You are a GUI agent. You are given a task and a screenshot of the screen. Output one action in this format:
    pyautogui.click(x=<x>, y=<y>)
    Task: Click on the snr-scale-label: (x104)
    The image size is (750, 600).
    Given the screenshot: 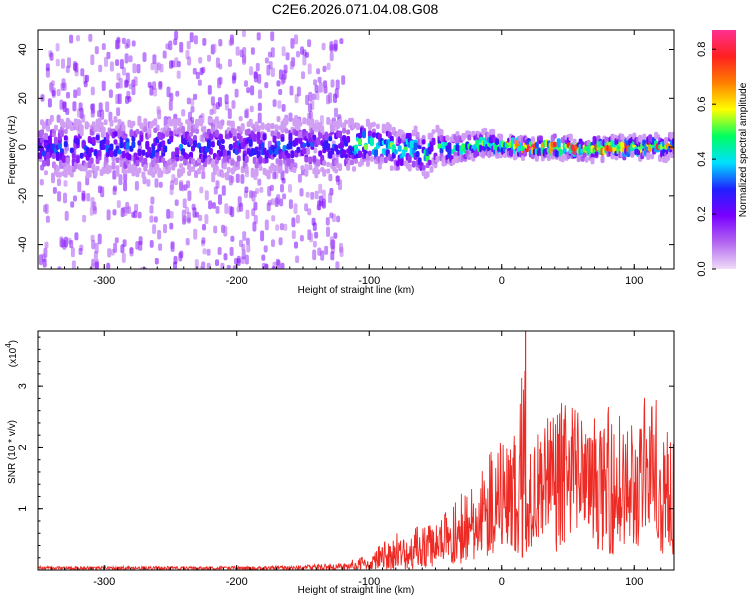 What is the action you would take?
    pyautogui.click(x=11, y=353)
    